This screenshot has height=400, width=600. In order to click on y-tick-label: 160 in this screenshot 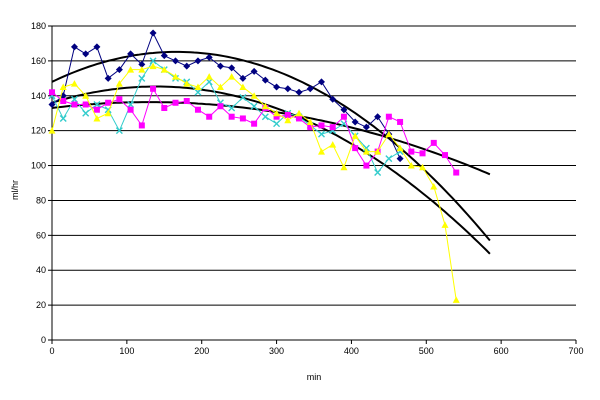, I will do `click(38, 61)`.